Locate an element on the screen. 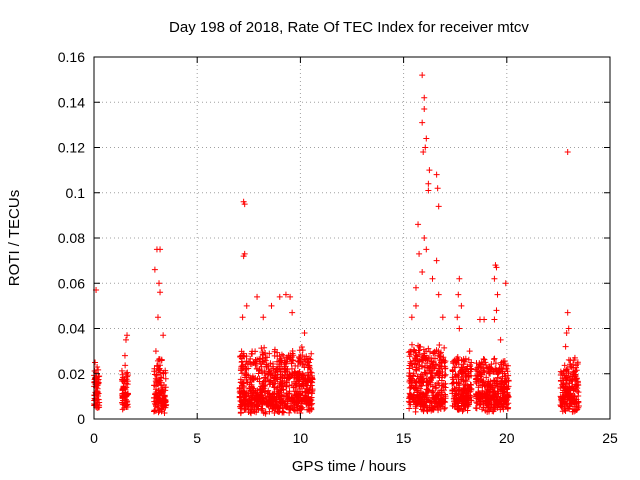 Image resolution: width=640 pixels, height=480 pixels. x-tick-label: 15 is located at coordinates (404, 438).